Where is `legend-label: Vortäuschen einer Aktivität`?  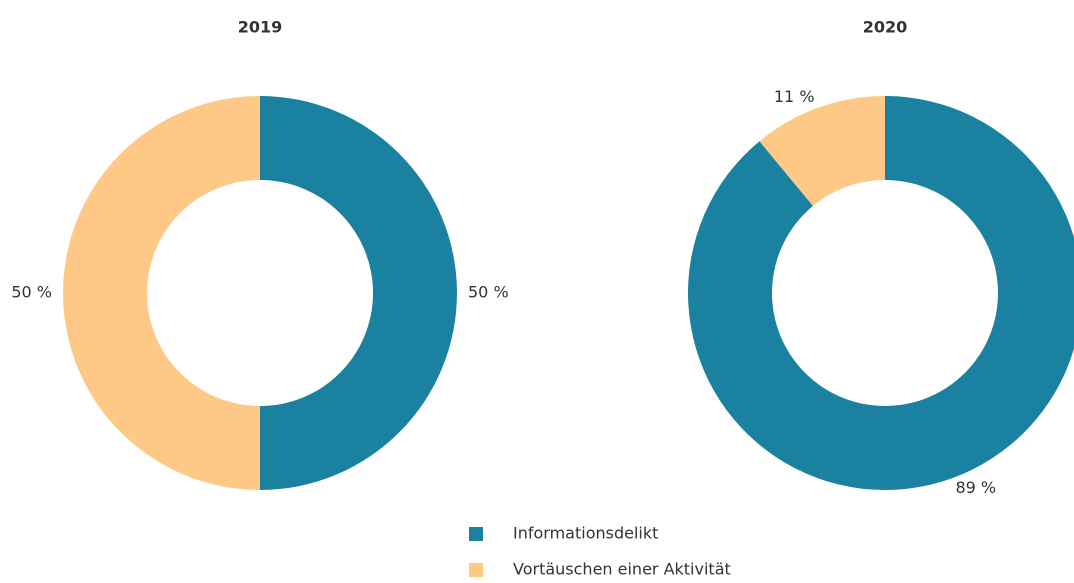
legend-label: Vortäuschen einer Aktivität is located at coordinates (622, 569).